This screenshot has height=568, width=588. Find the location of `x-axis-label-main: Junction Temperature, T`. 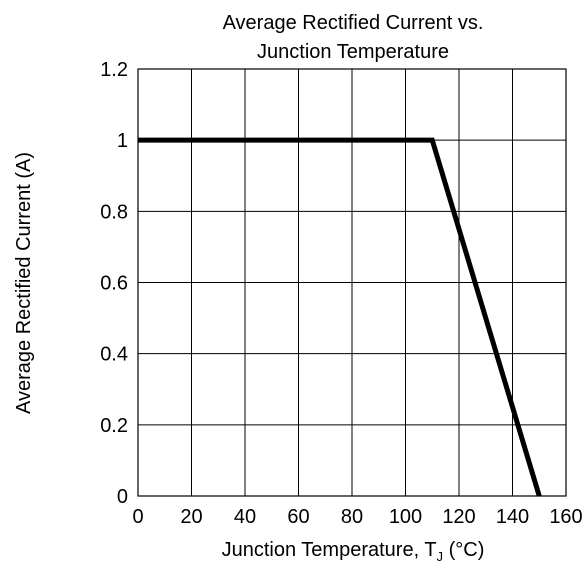

x-axis-label-main: Junction Temperature, T is located at coordinates (329, 550).